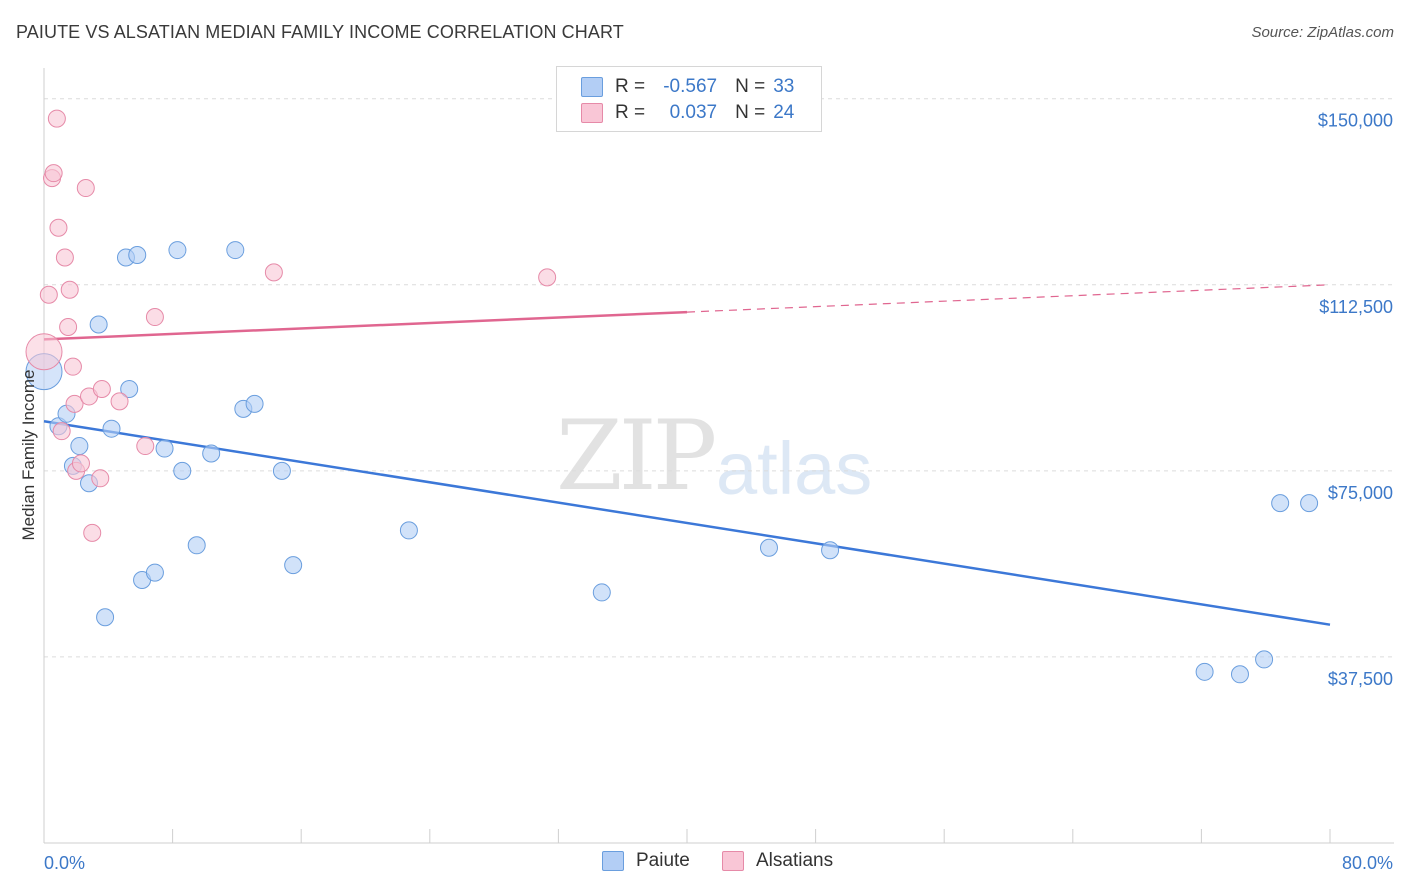 This screenshot has width=1406, height=892. I want to click on bottom-legend-swatch-alsatians, so click(733, 861).